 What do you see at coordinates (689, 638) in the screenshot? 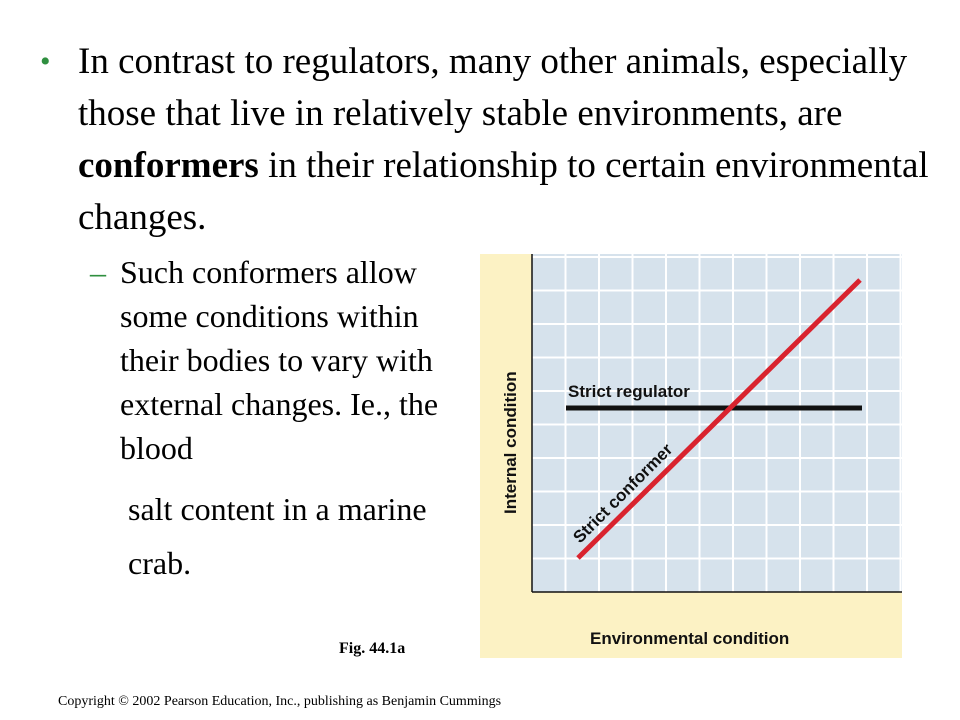
I see `x-axis-label: Environmental condition` at bounding box center [689, 638].